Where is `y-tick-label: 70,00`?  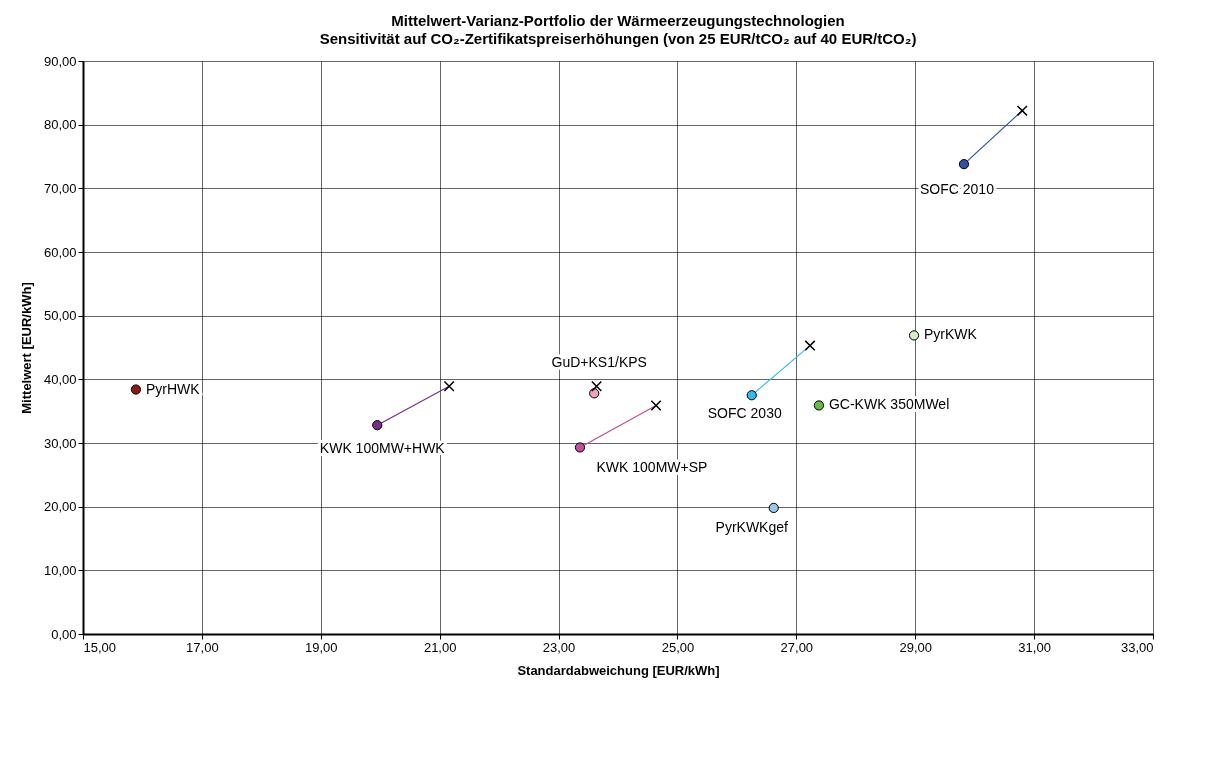 y-tick-label: 70,00 is located at coordinates (60, 188).